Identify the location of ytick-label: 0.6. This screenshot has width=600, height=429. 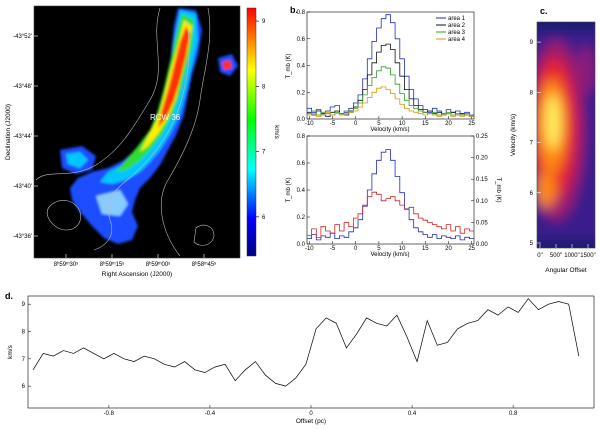
(301, 40).